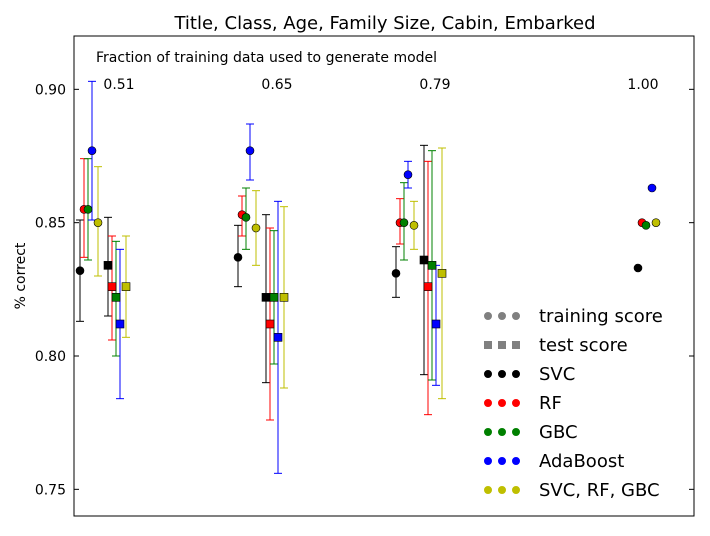 This screenshot has width=710, height=536. Describe the element at coordinates (50, 357) in the screenshot. I see `y-tick-label: 0.80` at that location.